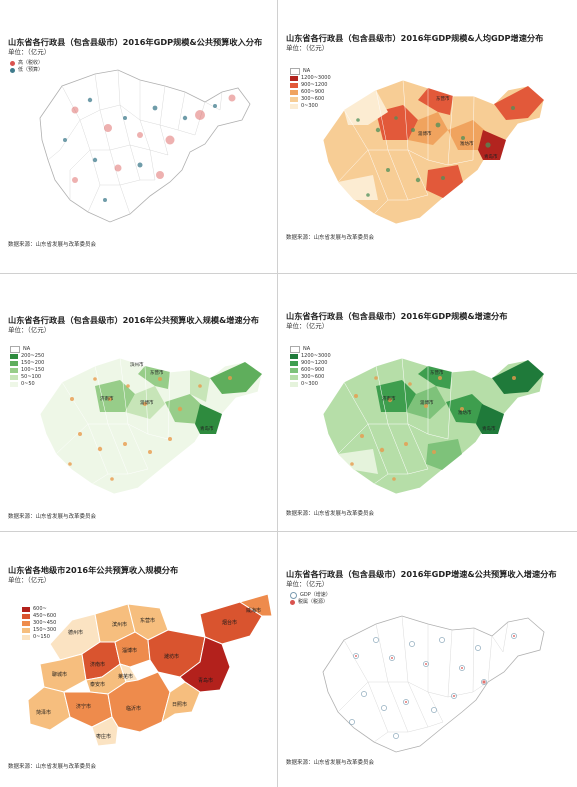  What do you see at coordinates (33, 356) in the screenshot?
I see `legend-label: 200~250` at bounding box center [33, 356].